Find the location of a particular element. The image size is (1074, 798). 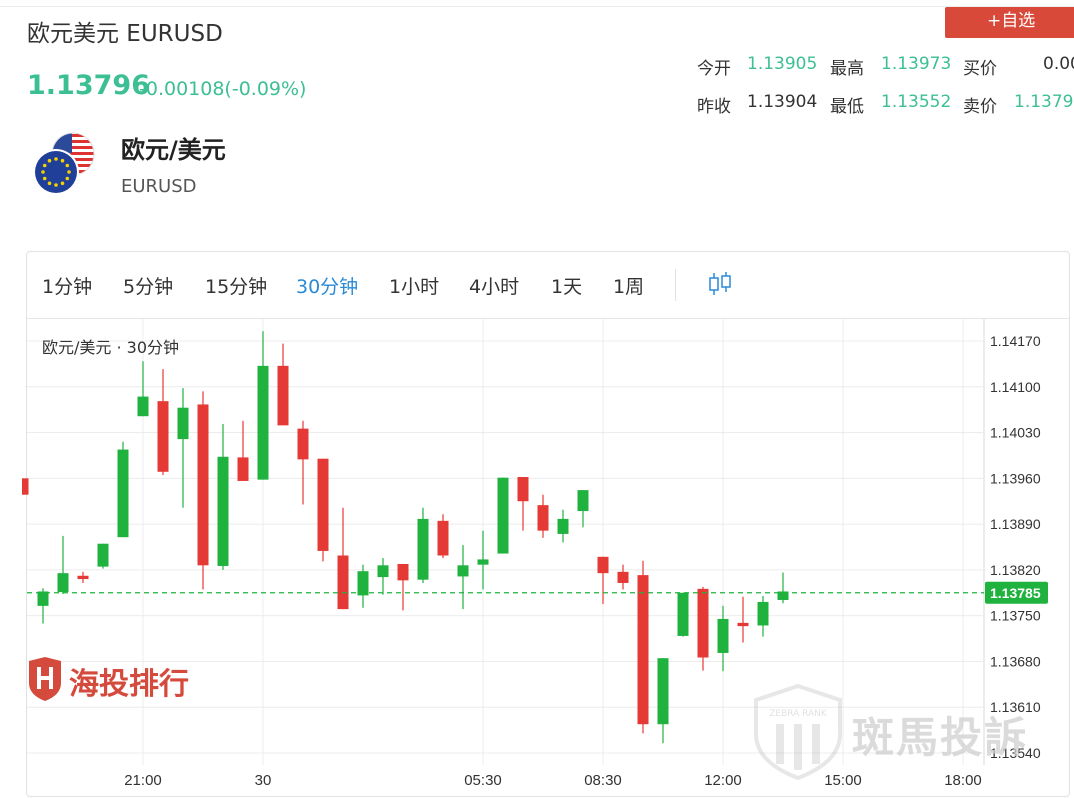

x-tick-label: 12:00 is located at coordinates (723, 780).